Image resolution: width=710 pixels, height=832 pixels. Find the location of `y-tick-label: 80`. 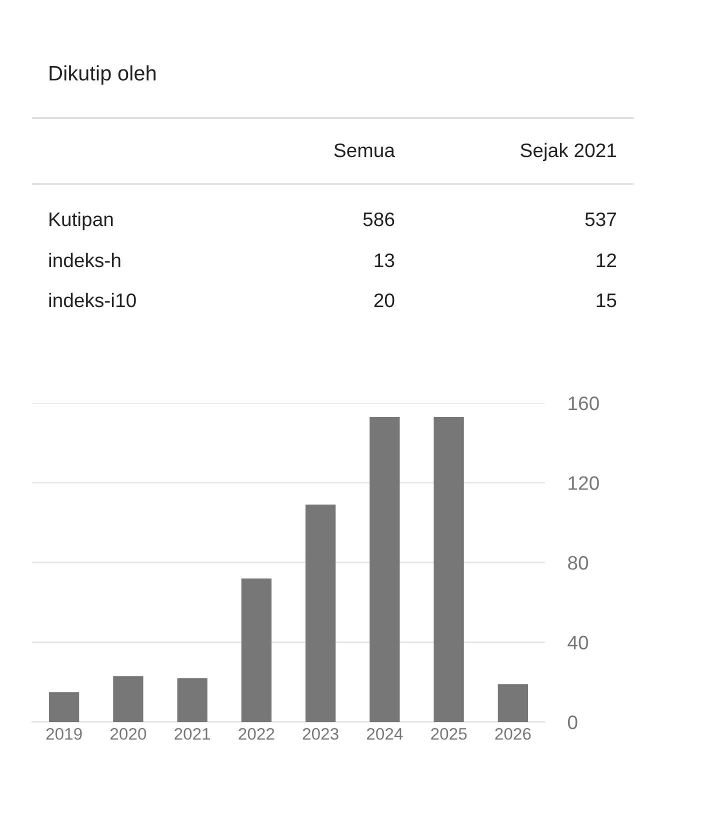

y-tick-label: 80 is located at coordinates (578, 563).